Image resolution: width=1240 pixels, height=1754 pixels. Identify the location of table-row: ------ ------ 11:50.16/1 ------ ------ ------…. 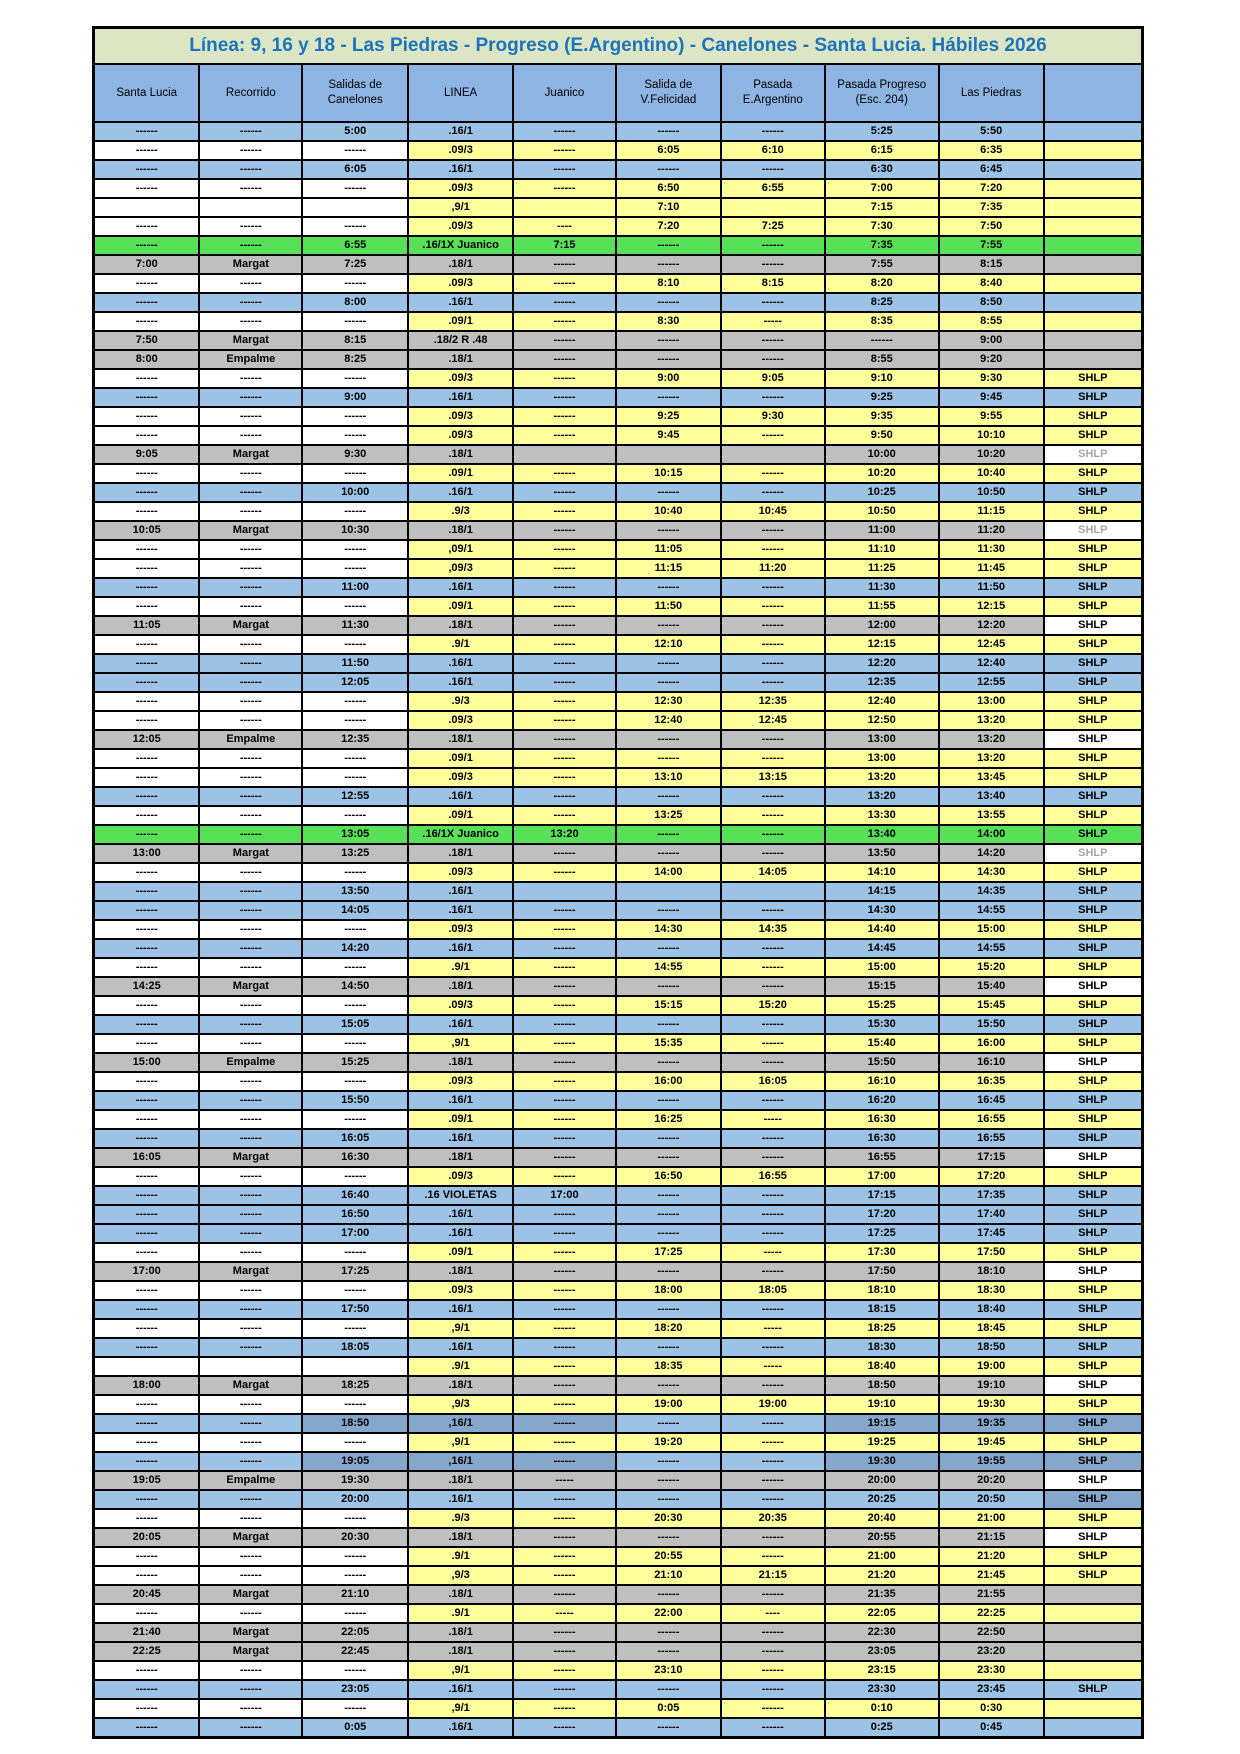
(618, 663).